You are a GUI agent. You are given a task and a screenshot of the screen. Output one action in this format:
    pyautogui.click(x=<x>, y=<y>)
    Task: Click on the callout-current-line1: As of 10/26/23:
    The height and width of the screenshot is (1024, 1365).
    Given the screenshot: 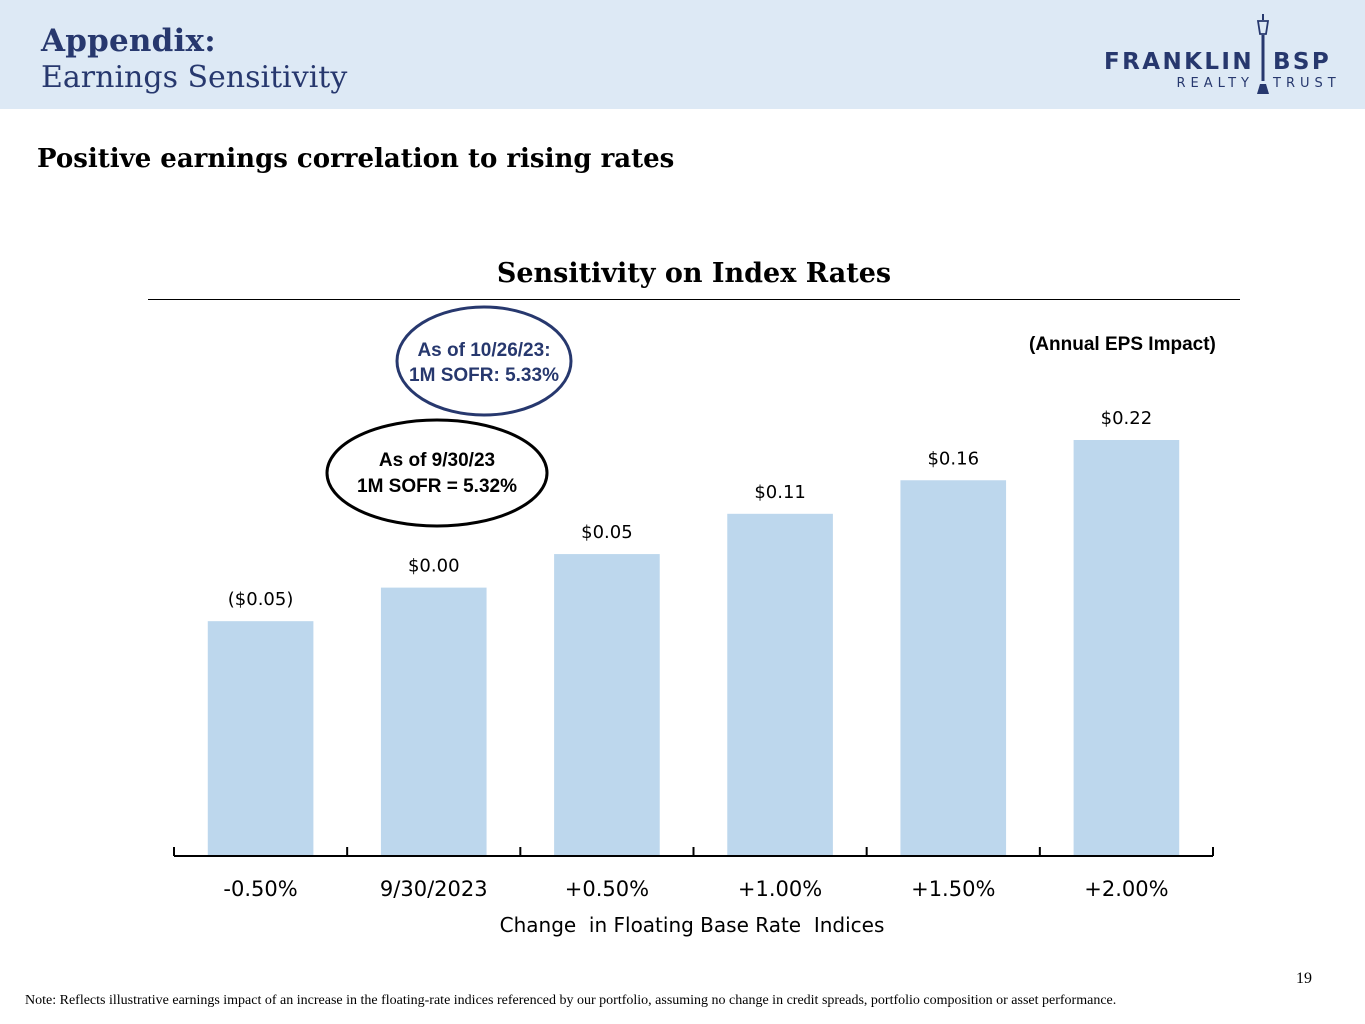 What is the action you would take?
    pyautogui.click(x=483, y=350)
    